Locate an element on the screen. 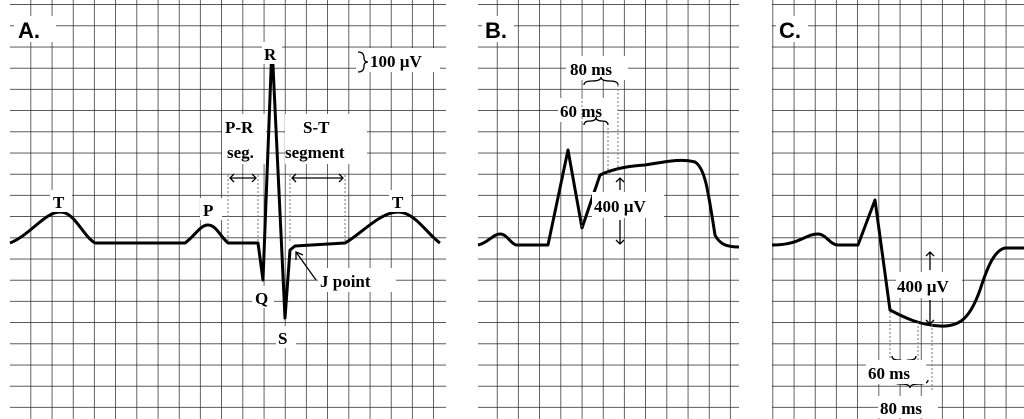  wave-label: Q is located at coordinates (261, 298).